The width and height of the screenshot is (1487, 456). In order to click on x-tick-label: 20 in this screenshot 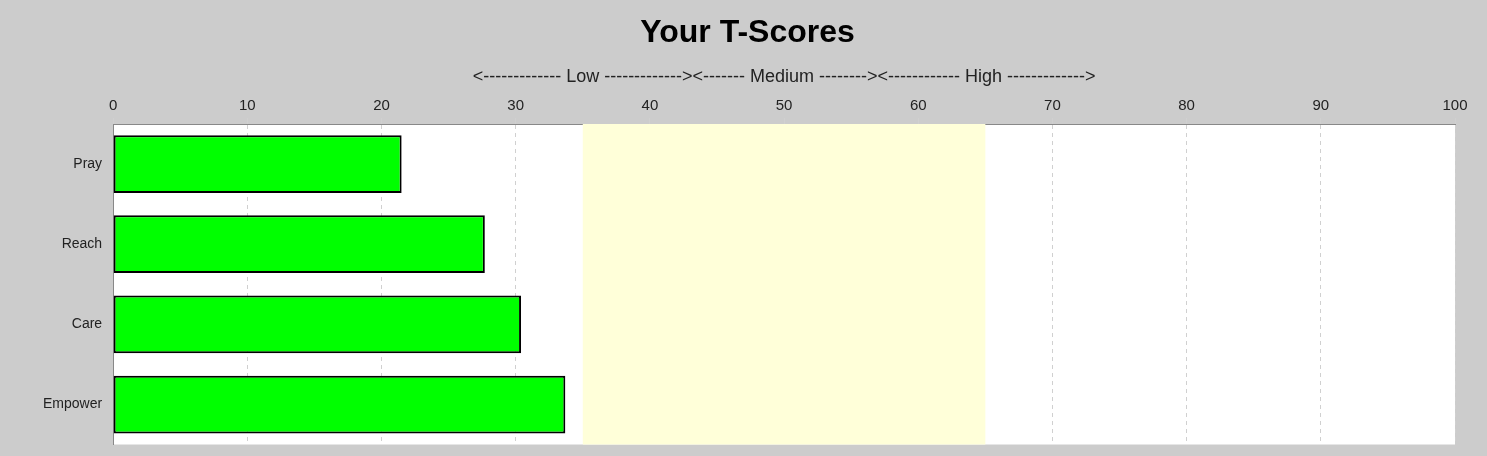, I will do `click(381, 105)`.